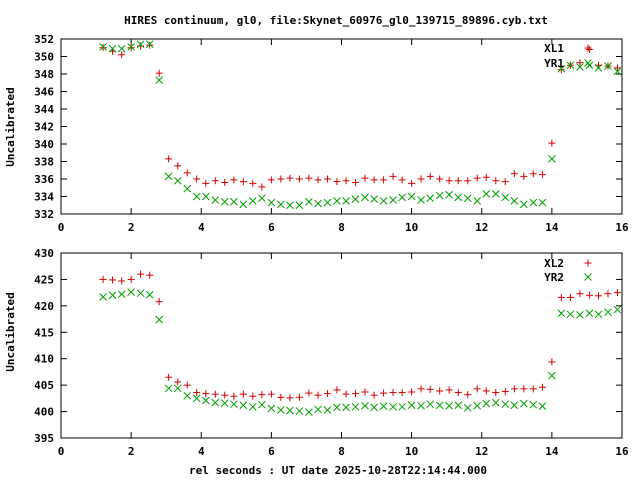  Describe the element at coordinates (44, 39) in the screenshot. I see `top-y-tick-label: 352` at that location.